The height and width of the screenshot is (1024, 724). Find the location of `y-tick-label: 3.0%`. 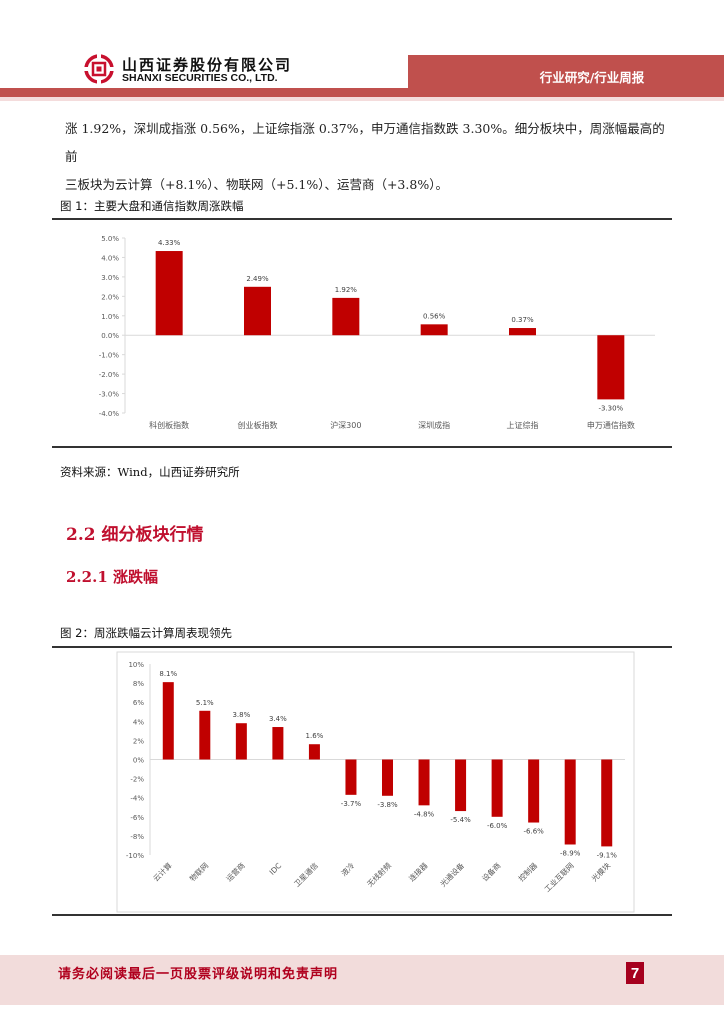

y-tick-label: 3.0% is located at coordinates (110, 278).